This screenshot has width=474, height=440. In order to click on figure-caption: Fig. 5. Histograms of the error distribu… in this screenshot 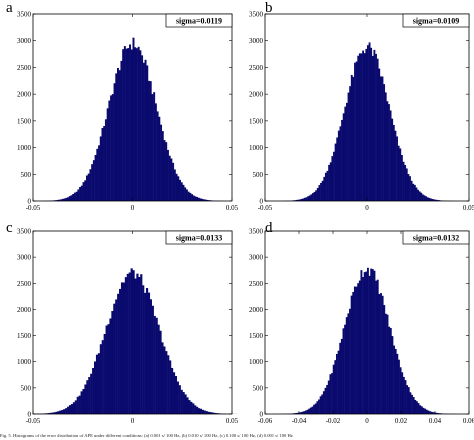, I will do `click(146, 435)`.